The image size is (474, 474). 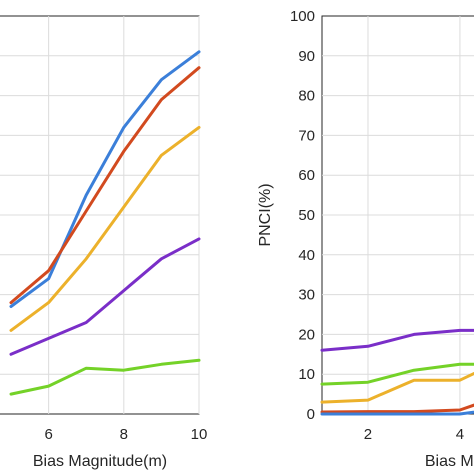 I want to click on right-x-axis-label: Bias Magnitude(m), so click(x=449, y=461).